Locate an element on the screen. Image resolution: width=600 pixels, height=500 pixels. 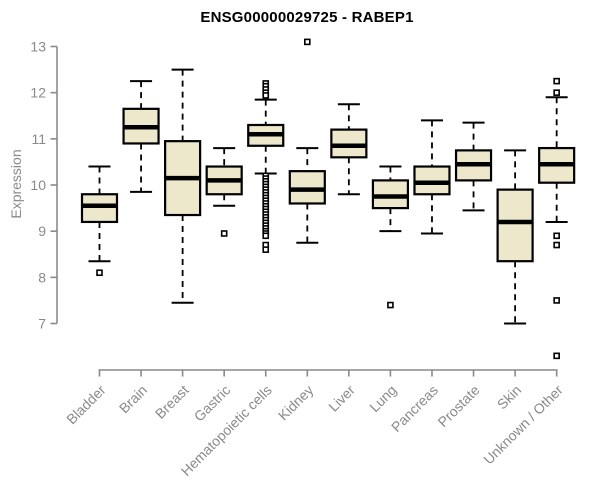
boxplot-kidney is located at coordinates (307, 141).